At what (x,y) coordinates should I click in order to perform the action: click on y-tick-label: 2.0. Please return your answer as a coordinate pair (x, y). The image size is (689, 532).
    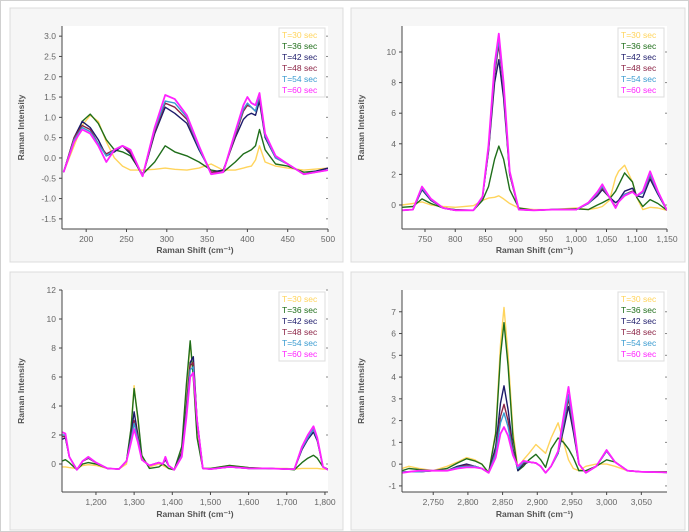
    Looking at the image, I should click on (50, 77).